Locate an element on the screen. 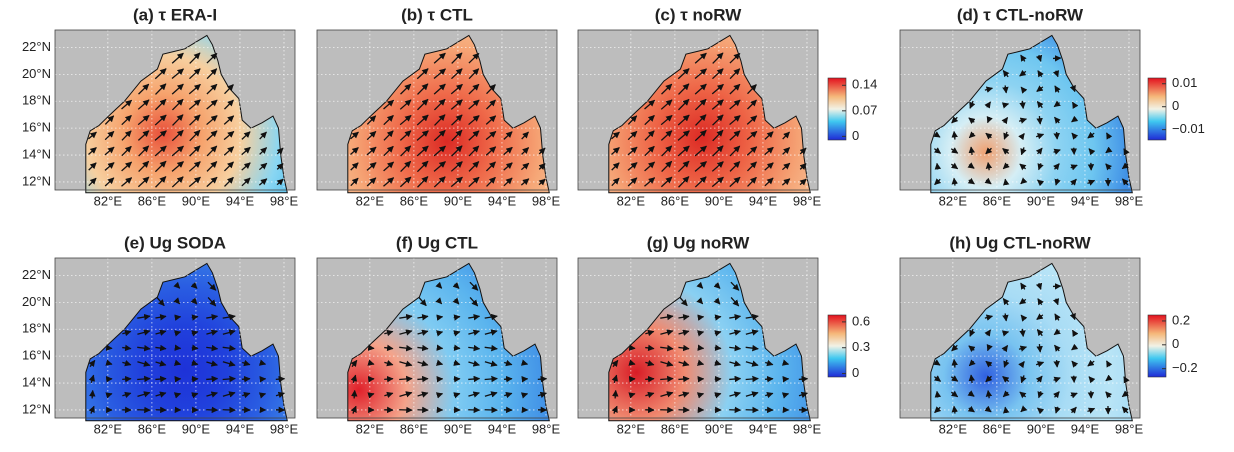 The width and height of the screenshot is (1234, 452). colorbar-tick-label: 0.01 is located at coordinates (1184, 82).